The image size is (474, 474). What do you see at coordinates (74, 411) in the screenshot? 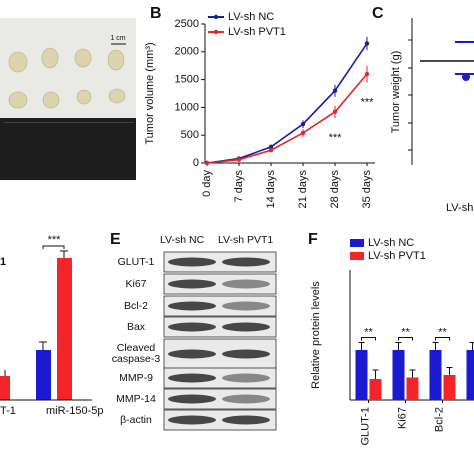
I see `x-tick-label: miR-150-5p` at bounding box center [74, 411].